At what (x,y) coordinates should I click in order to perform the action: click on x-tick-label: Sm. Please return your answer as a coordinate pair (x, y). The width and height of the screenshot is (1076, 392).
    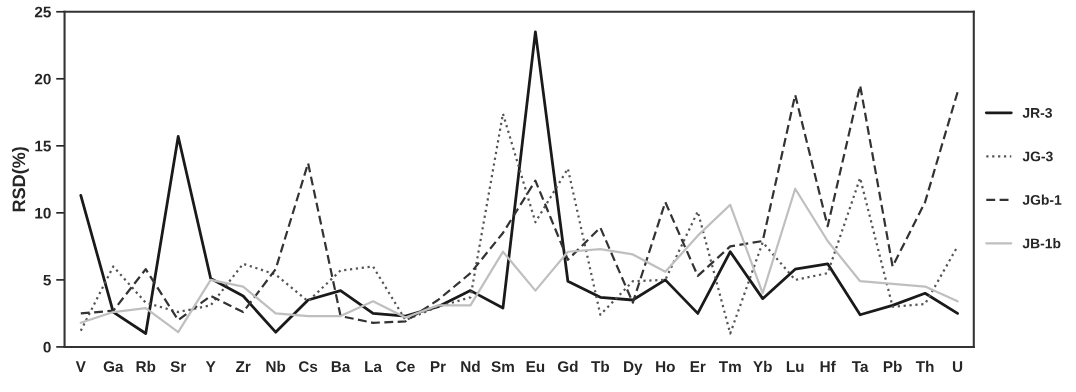
    Looking at the image, I should click on (502, 367).